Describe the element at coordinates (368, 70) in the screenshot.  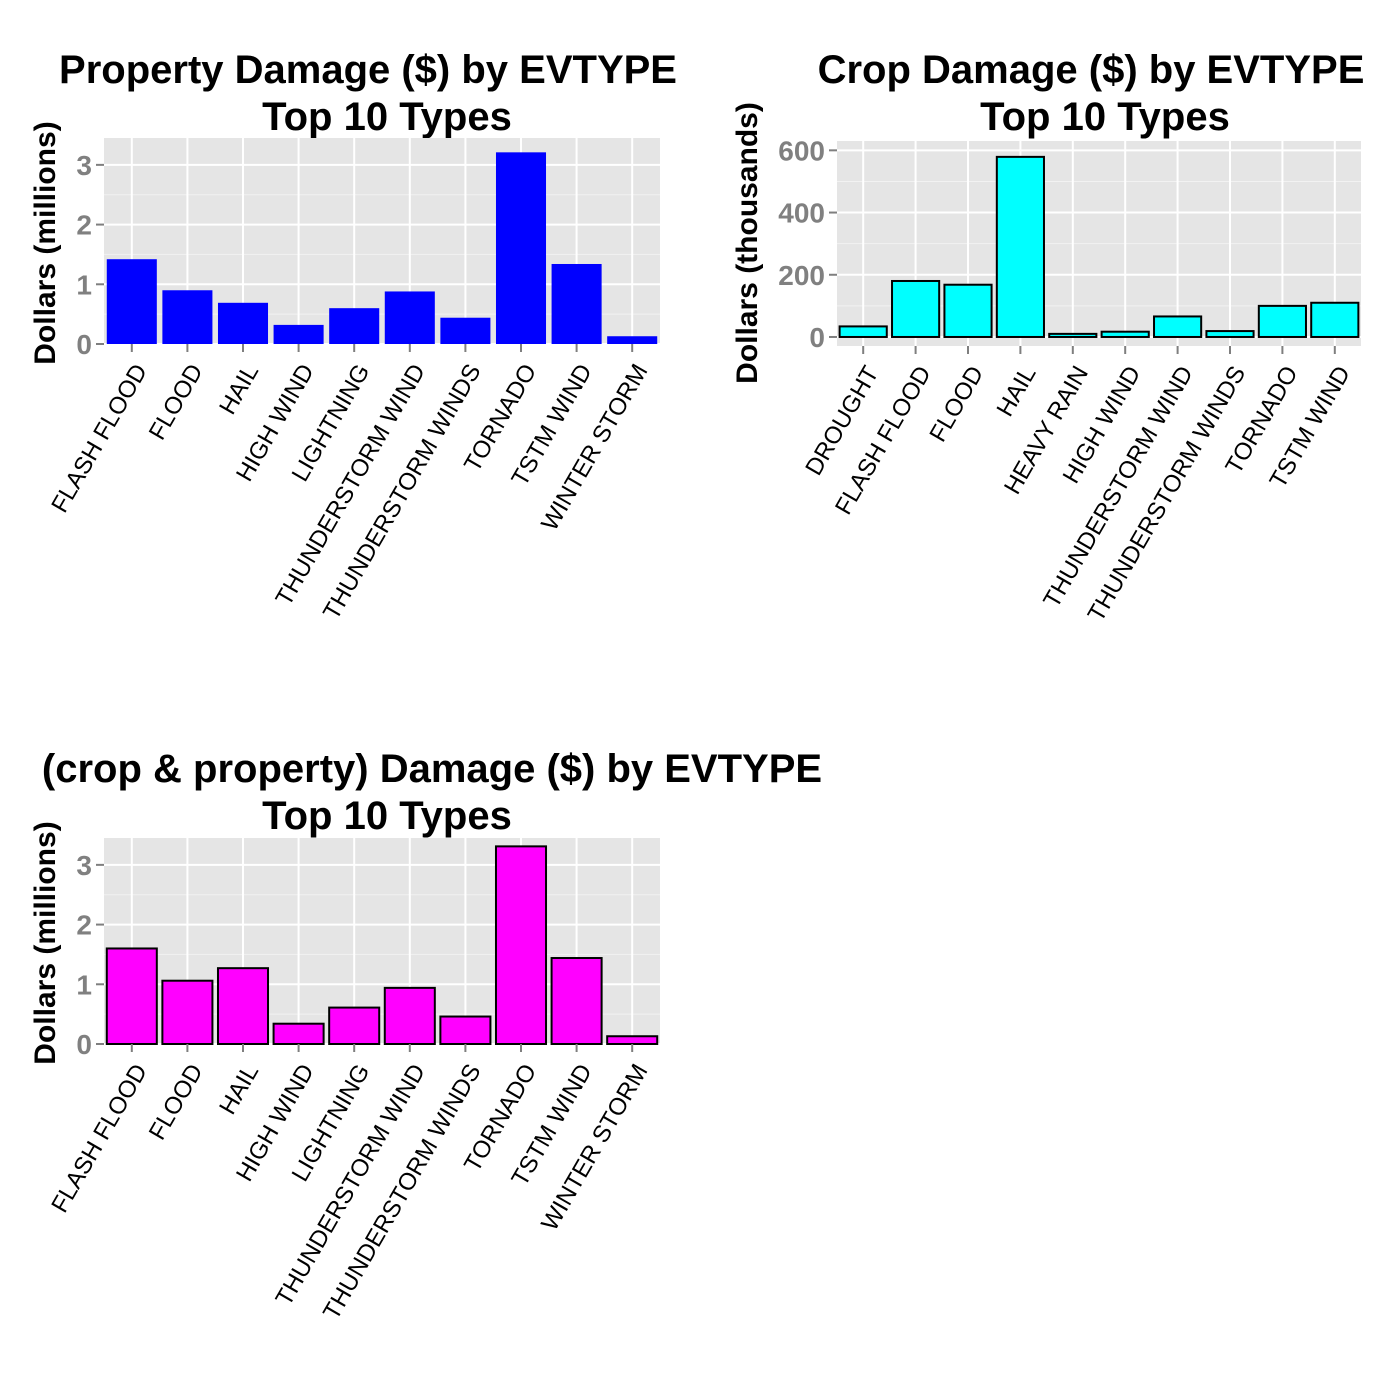
I see `chart-title-line1: Property Damage ($) by EVTYPE` at that location.